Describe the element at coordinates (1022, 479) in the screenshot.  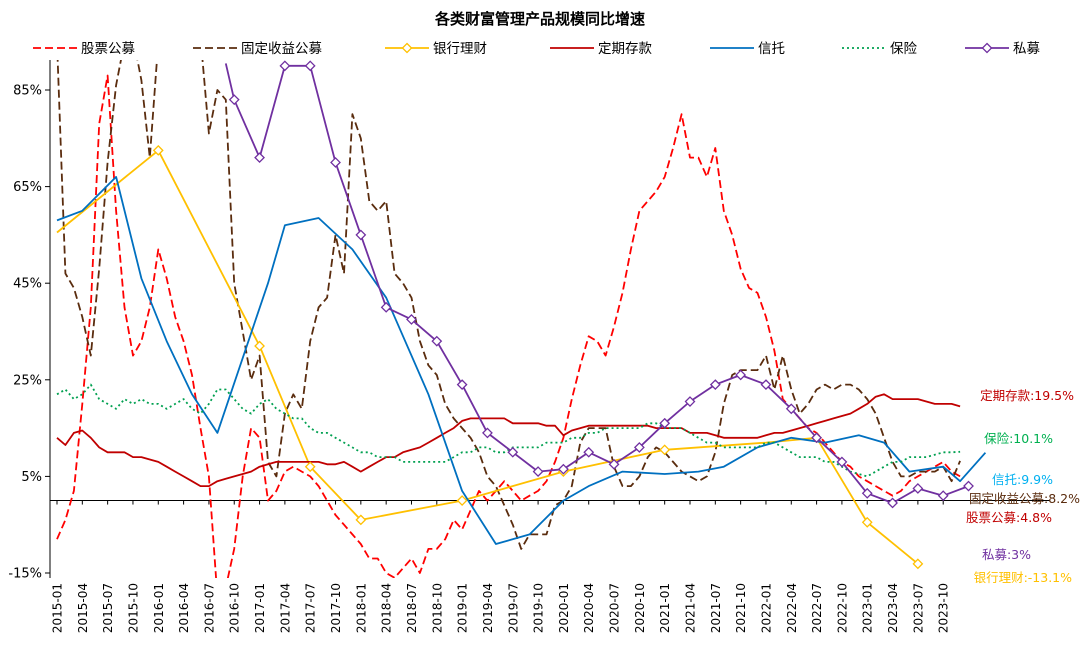
I see `end-label-4: 信托:9.9%` at that location.